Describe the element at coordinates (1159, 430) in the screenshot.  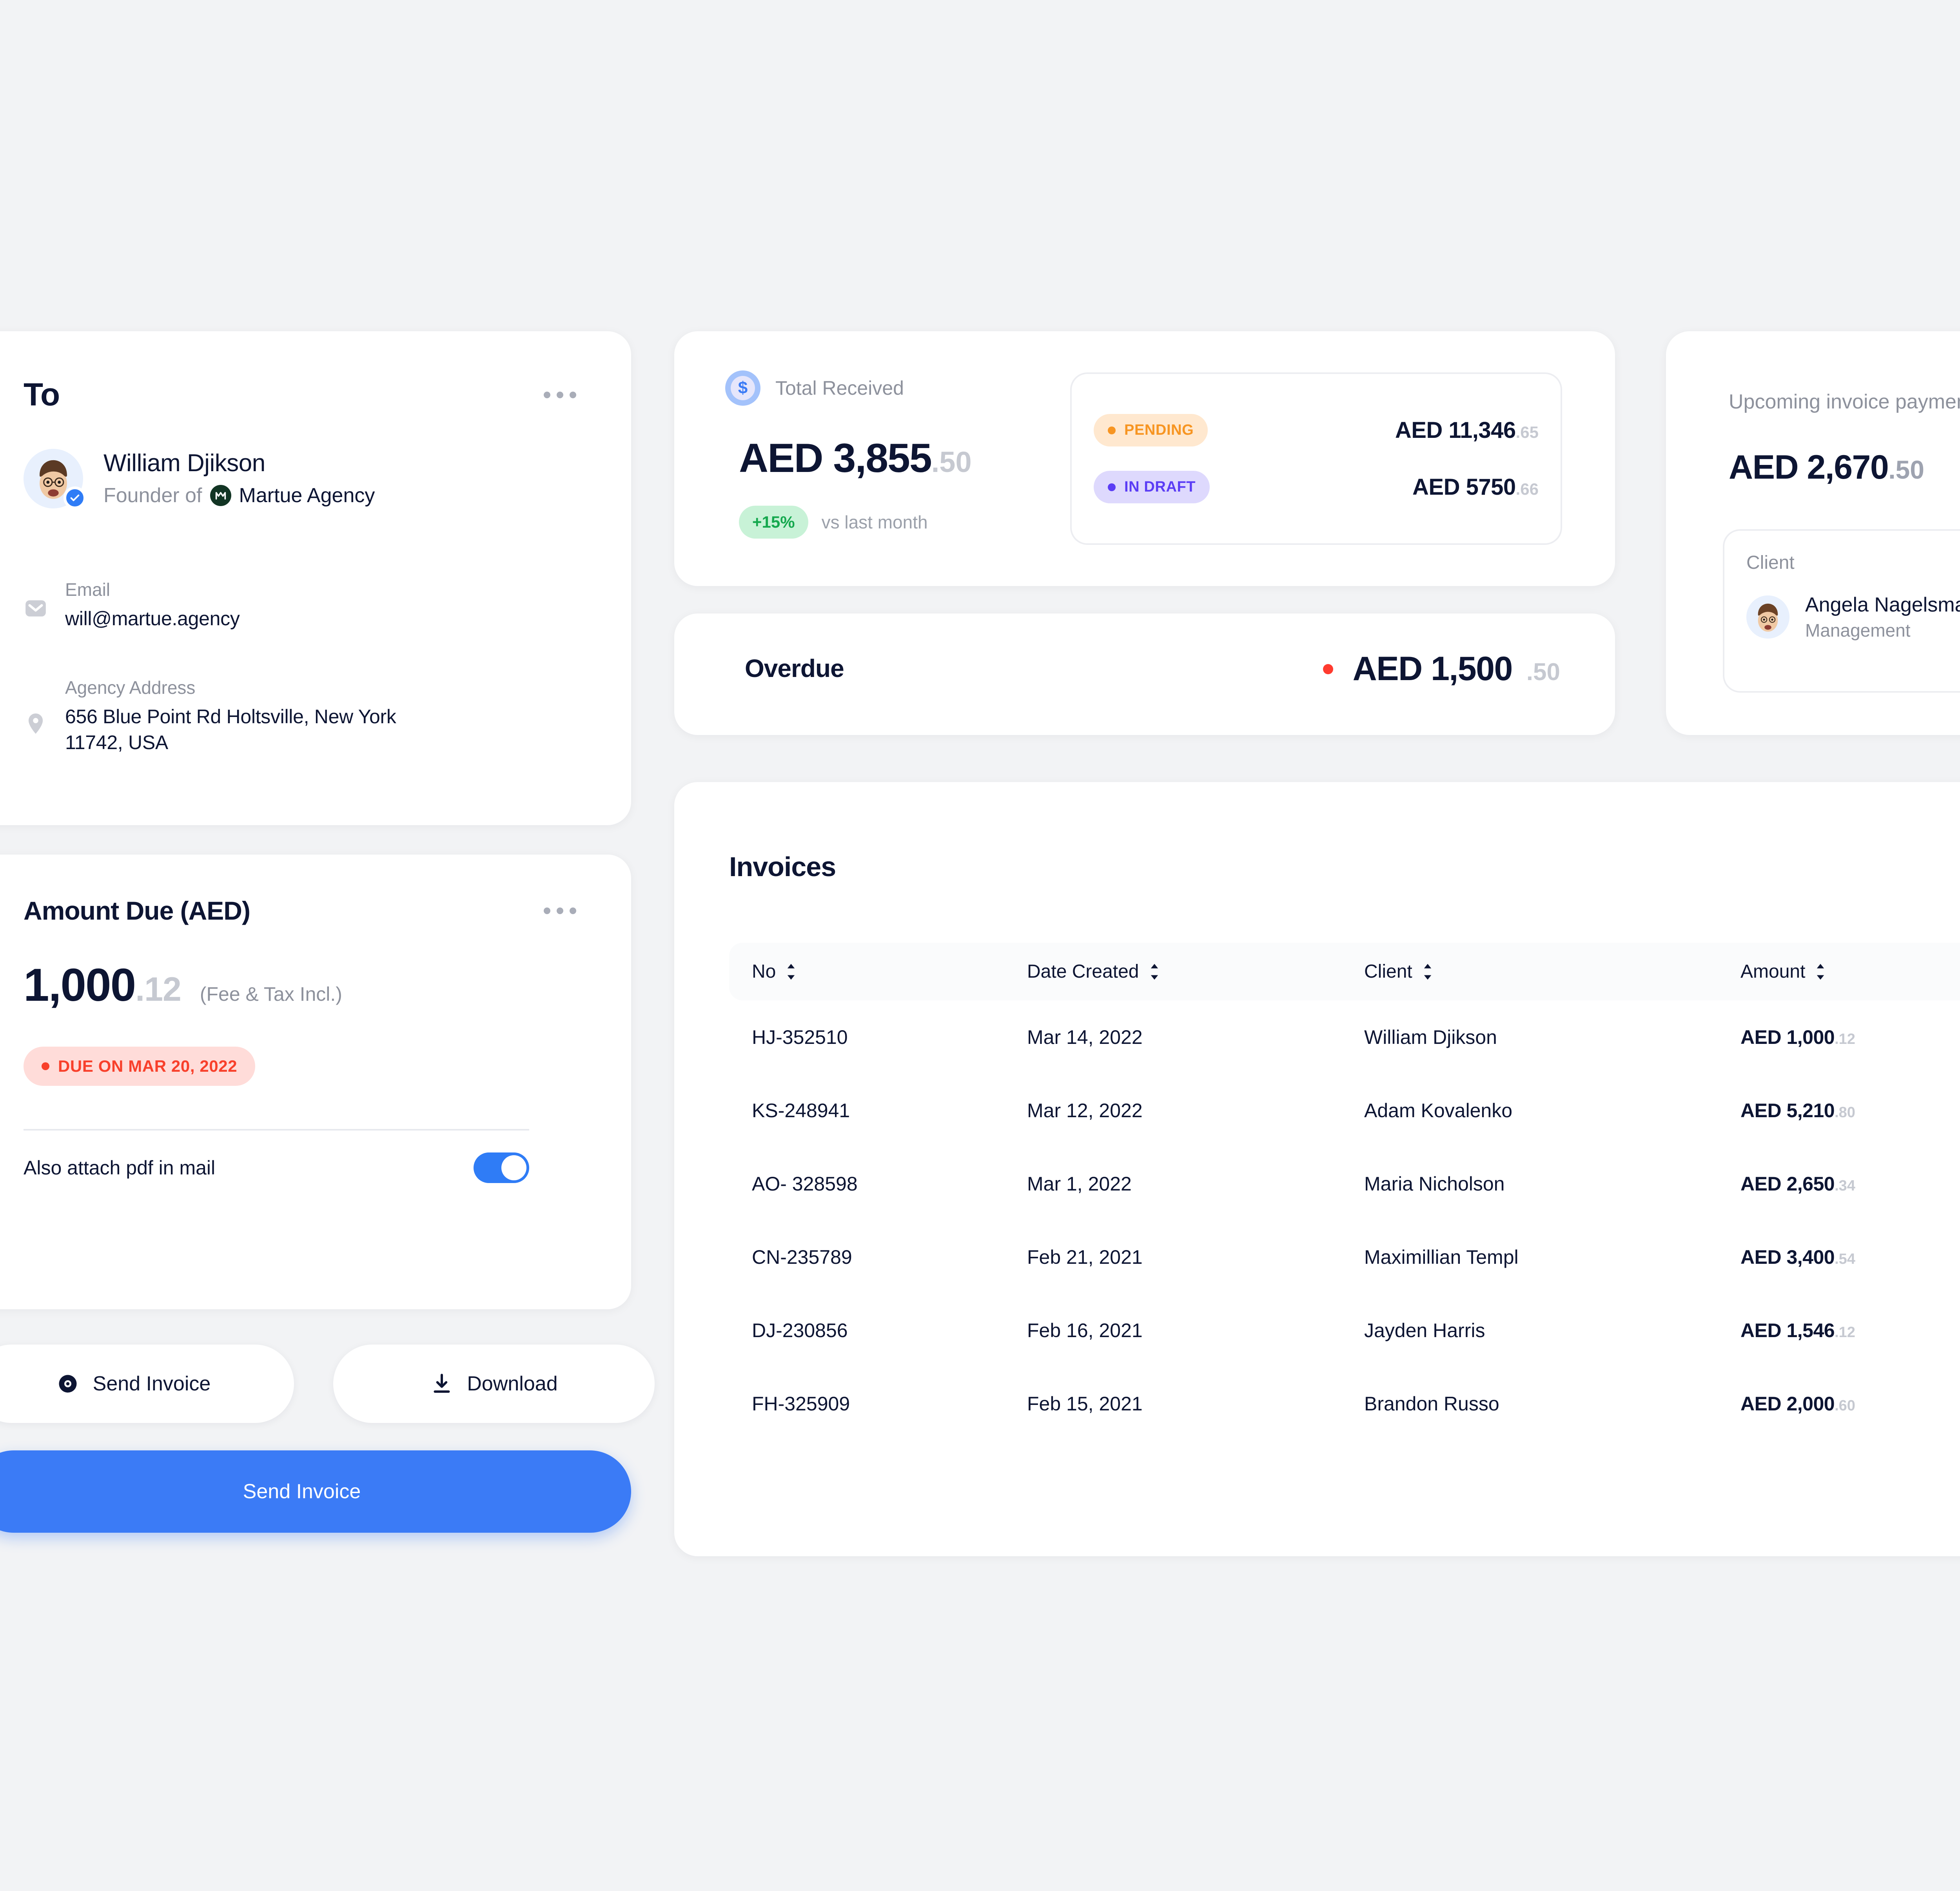
I see `pending-badge-label: PENDING` at that location.